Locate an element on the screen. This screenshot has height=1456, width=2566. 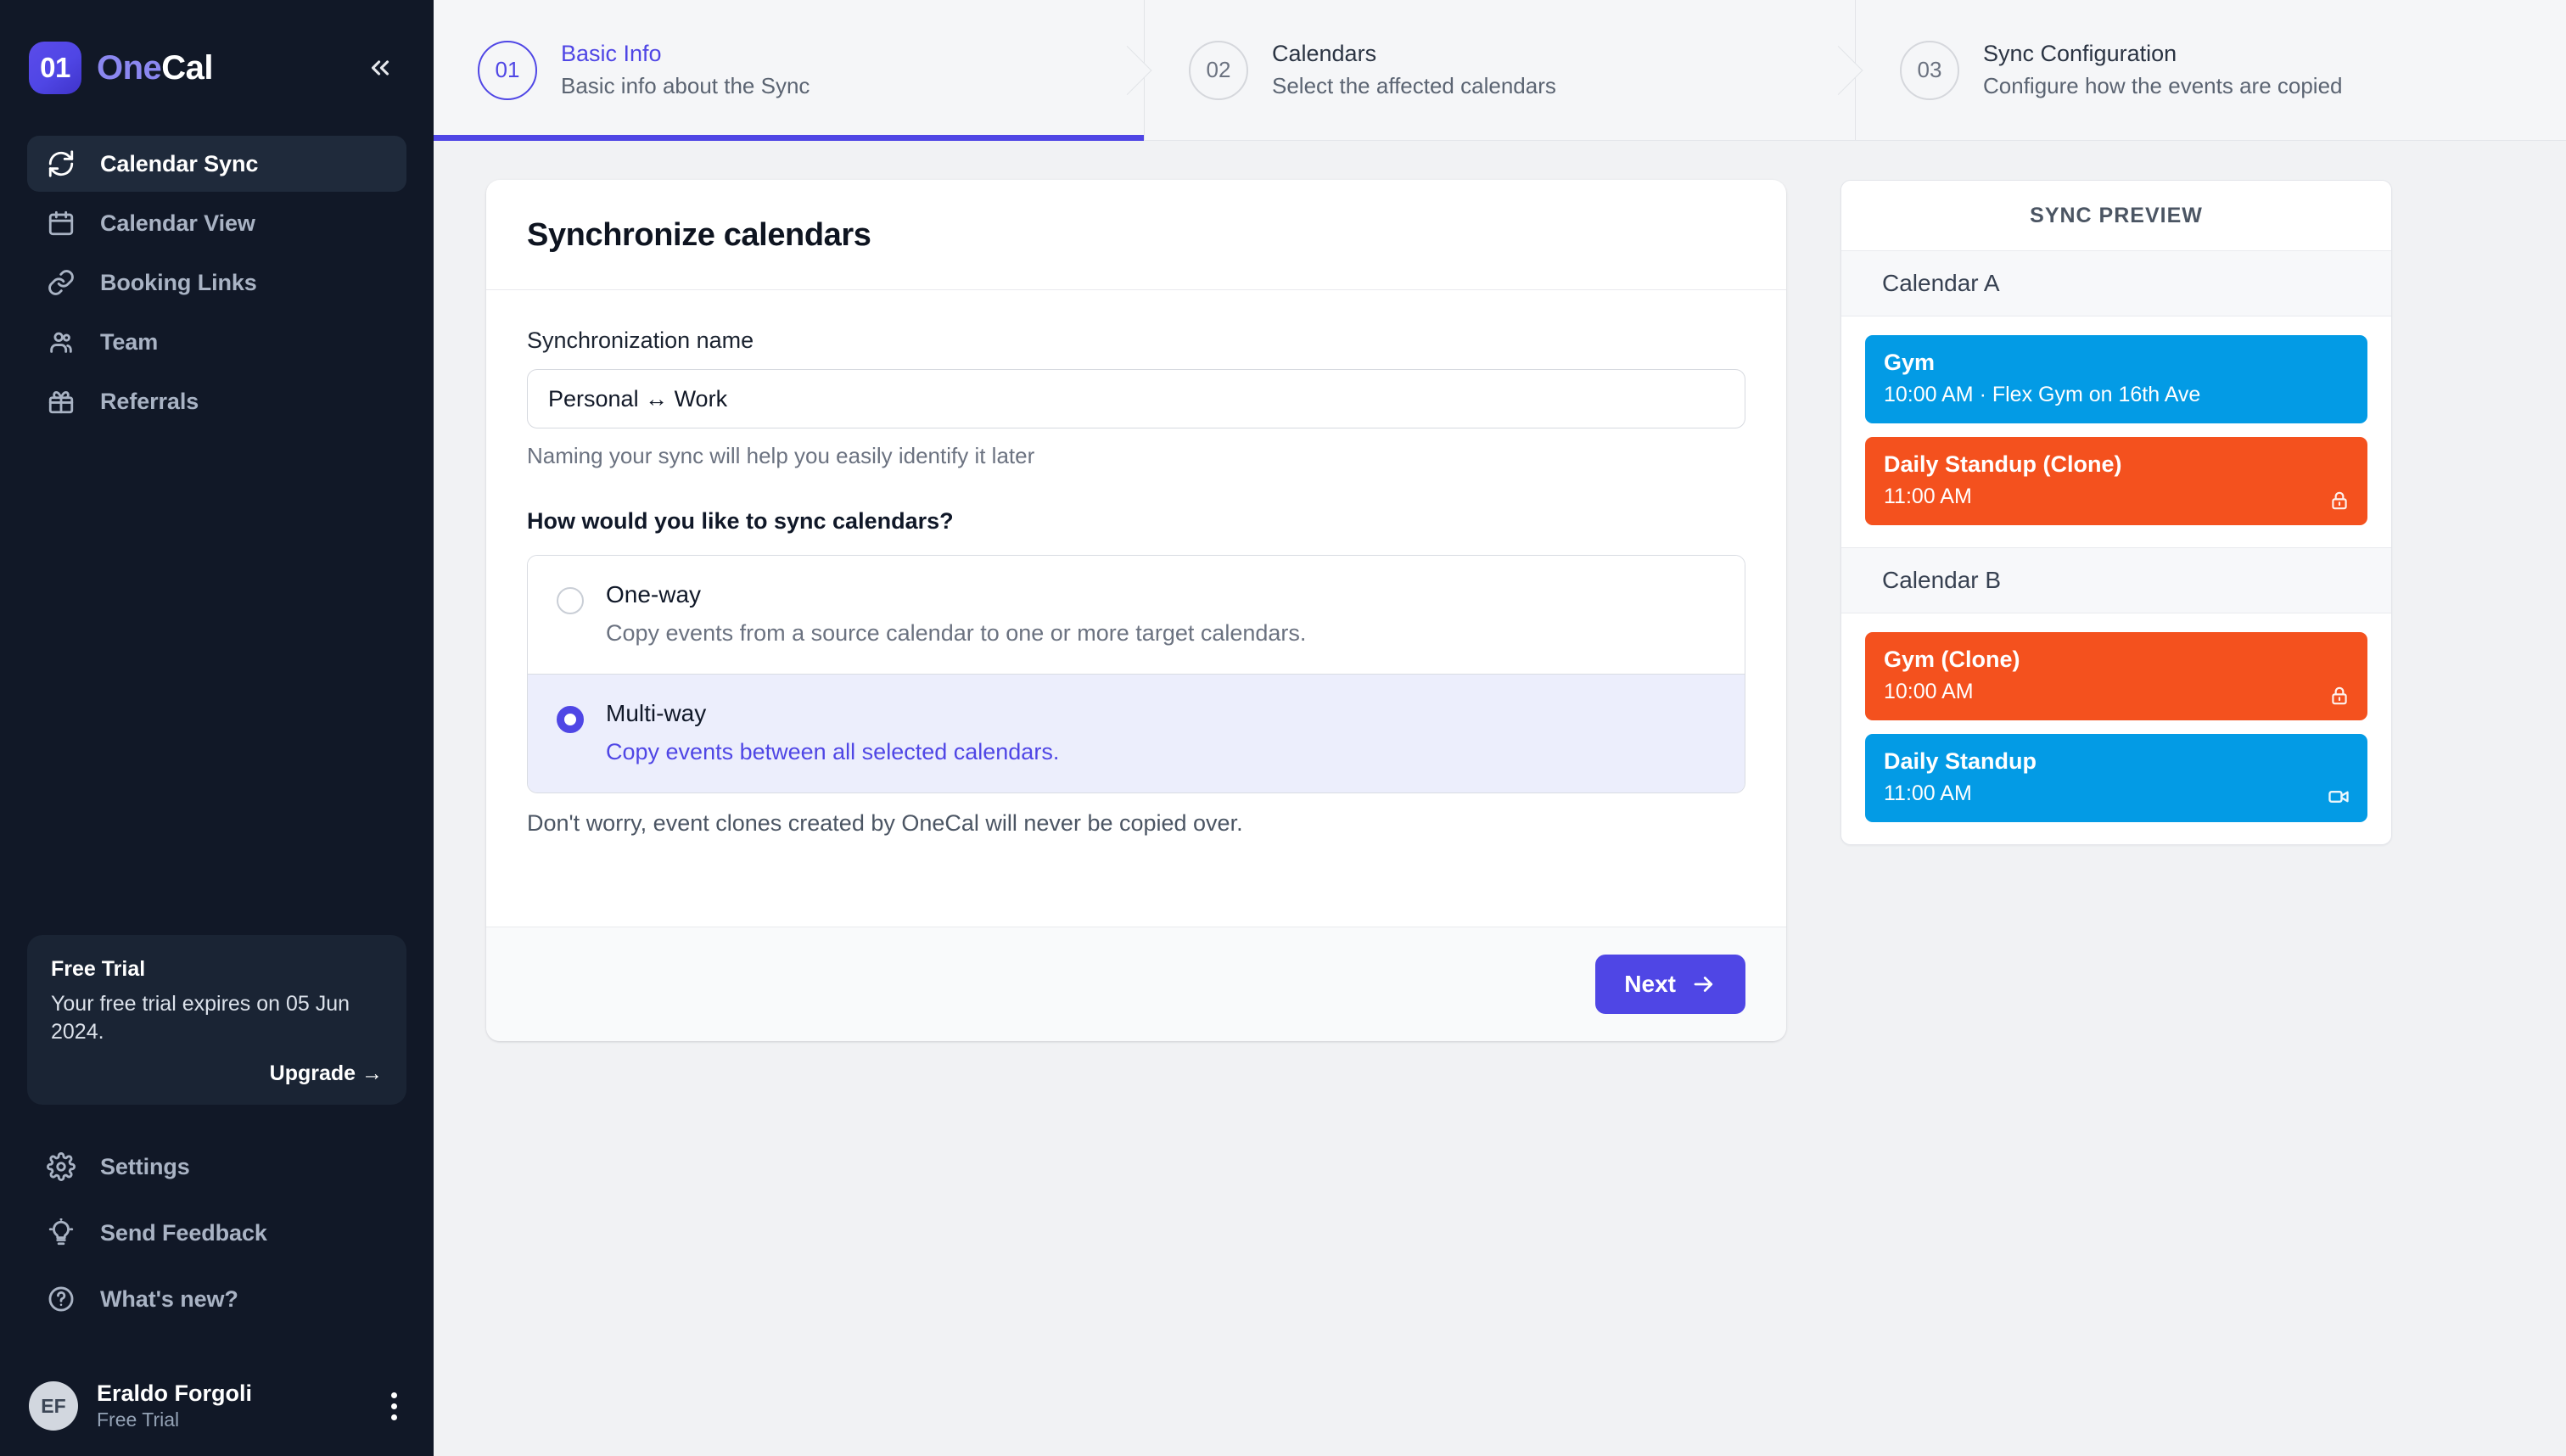
sidebar-item-label: What's new? is located at coordinates (169, 1298).